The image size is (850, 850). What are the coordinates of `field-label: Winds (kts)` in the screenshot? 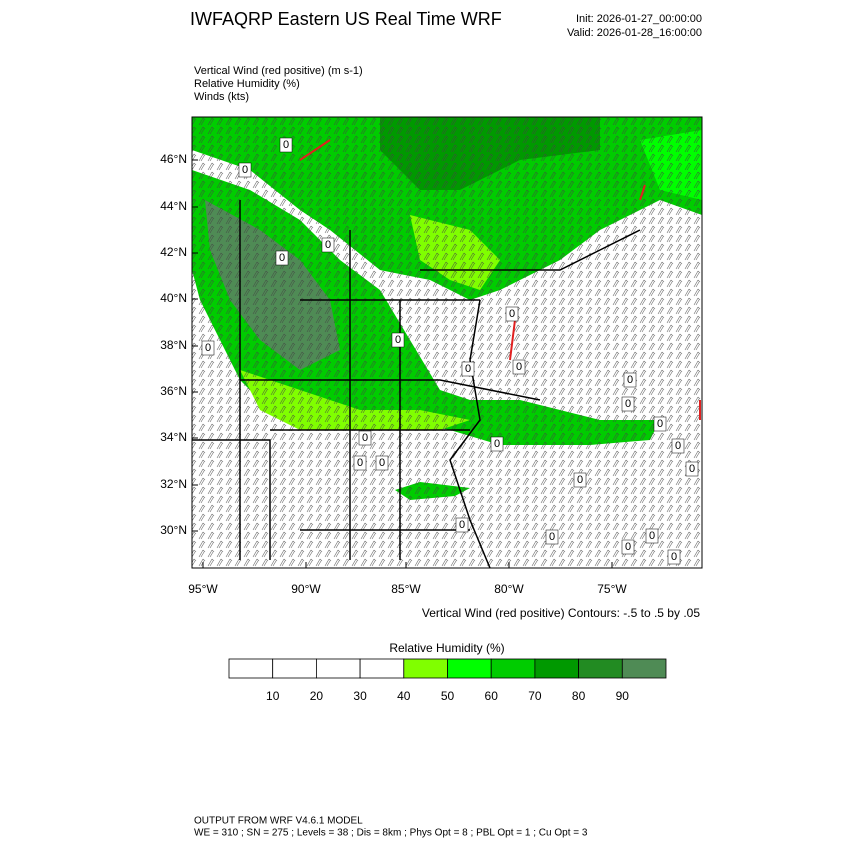 It's located at (221, 97).